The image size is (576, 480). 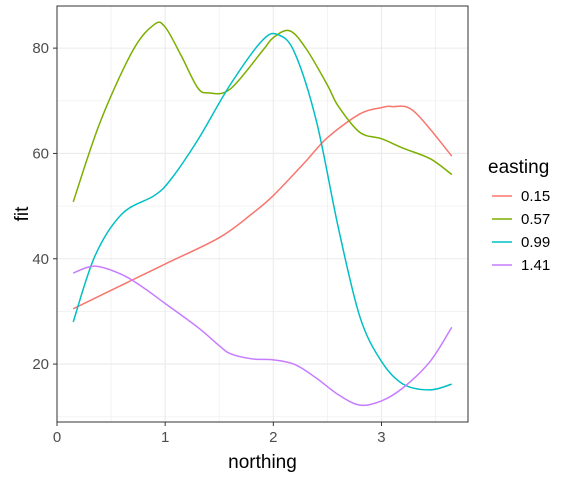 I want to click on y-tick-label: 40, so click(x=40, y=259).